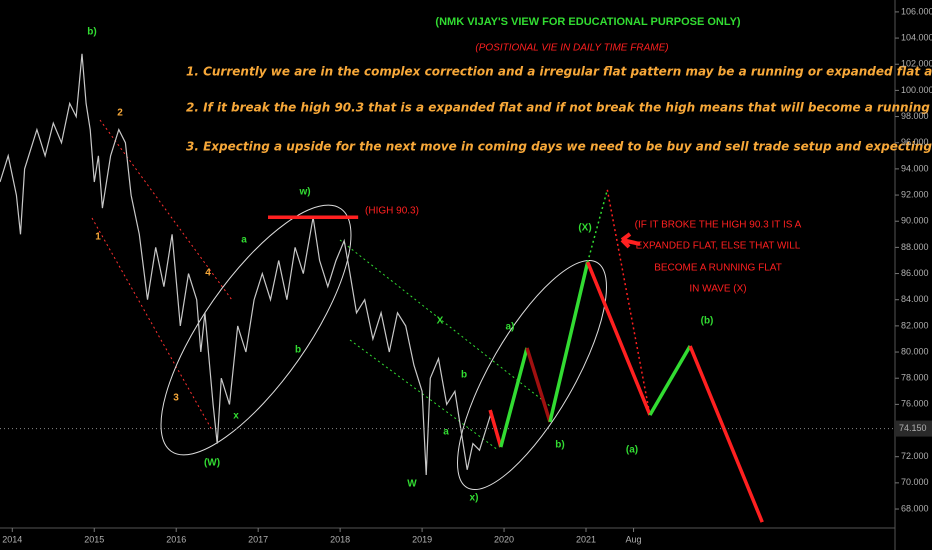 The width and height of the screenshot is (932, 550). Describe the element at coordinates (915, 116) in the screenshot. I see `y-tick-label: 98.000` at that location.